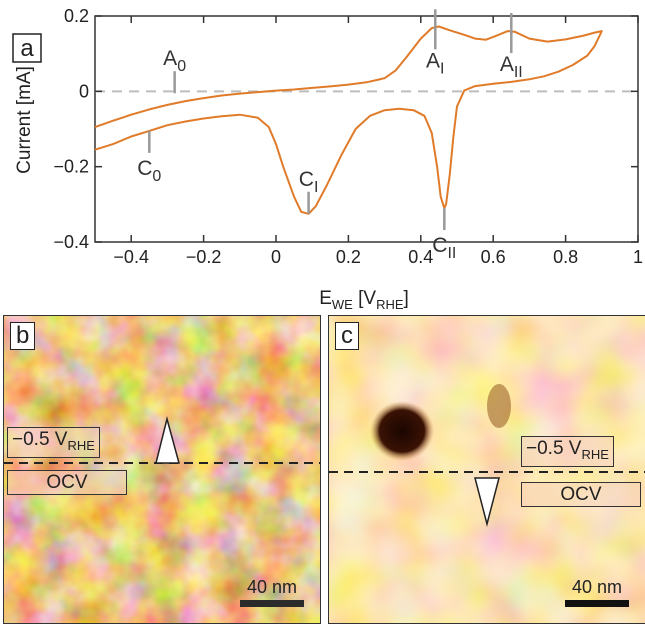  I want to click on annotation-a0: A0, so click(174, 70).